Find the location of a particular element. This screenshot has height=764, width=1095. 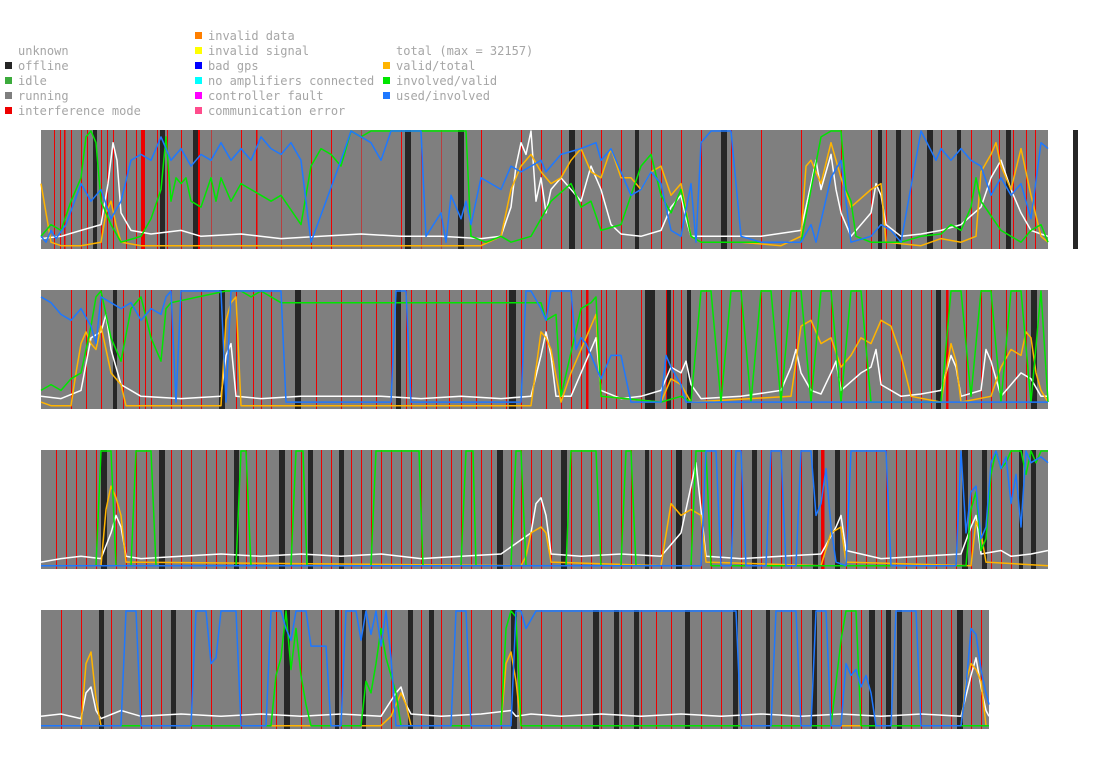

legend-label: total (max = 32157) is located at coordinates (465, 51).